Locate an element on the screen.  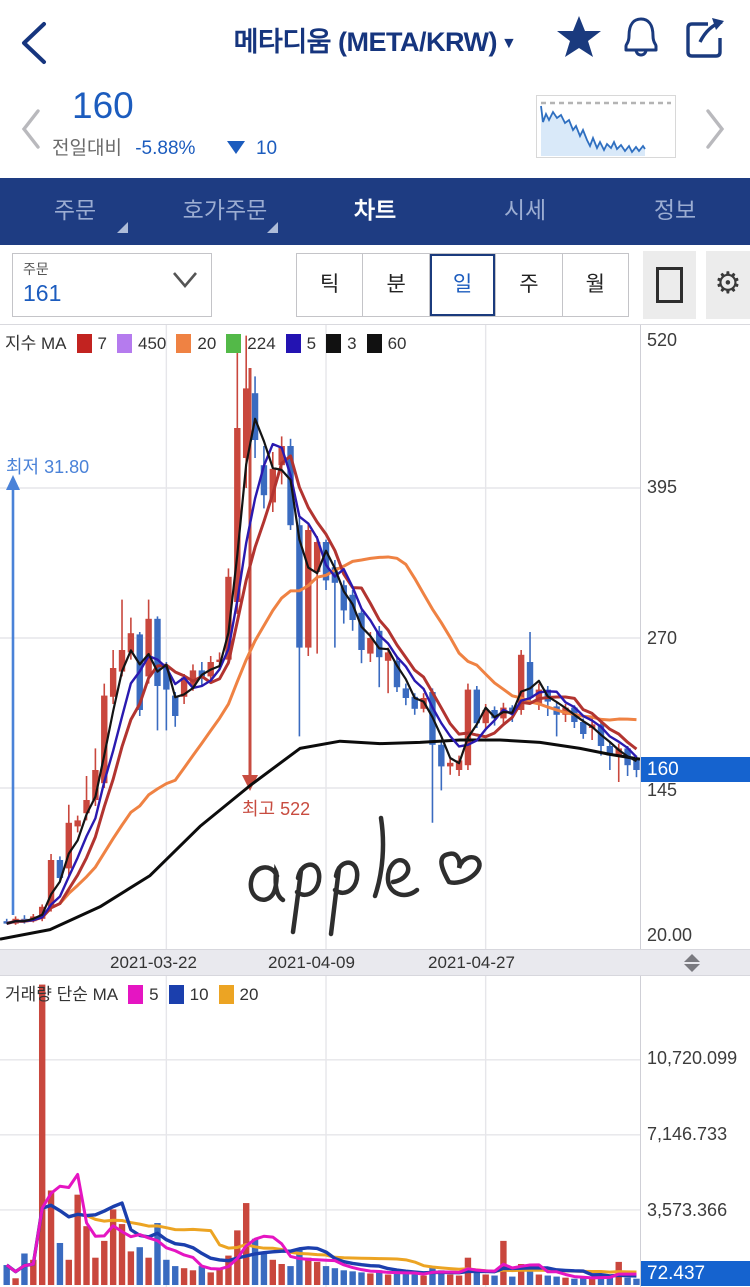
ma5-swatch-icon is located at coordinates (293, 343).